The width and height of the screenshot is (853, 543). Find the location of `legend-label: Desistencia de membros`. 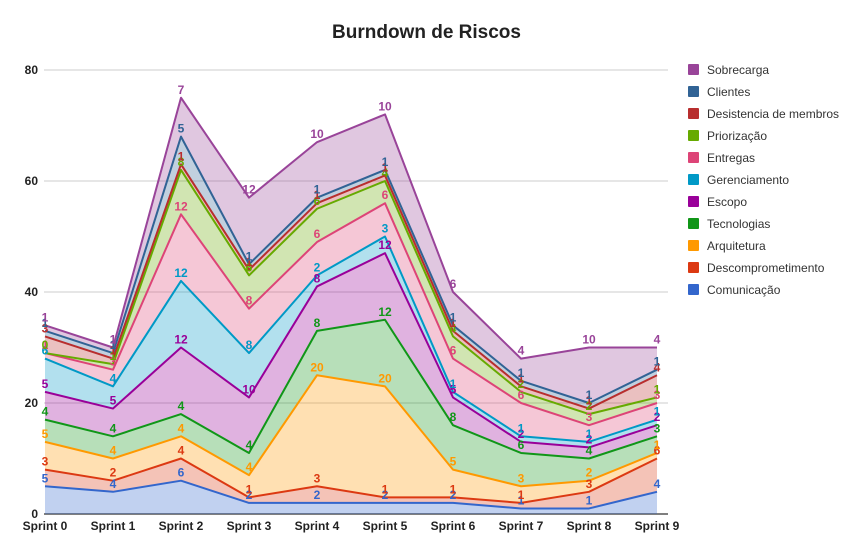

legend-label: Desistencia de membros is located at coordinates (773, 114).